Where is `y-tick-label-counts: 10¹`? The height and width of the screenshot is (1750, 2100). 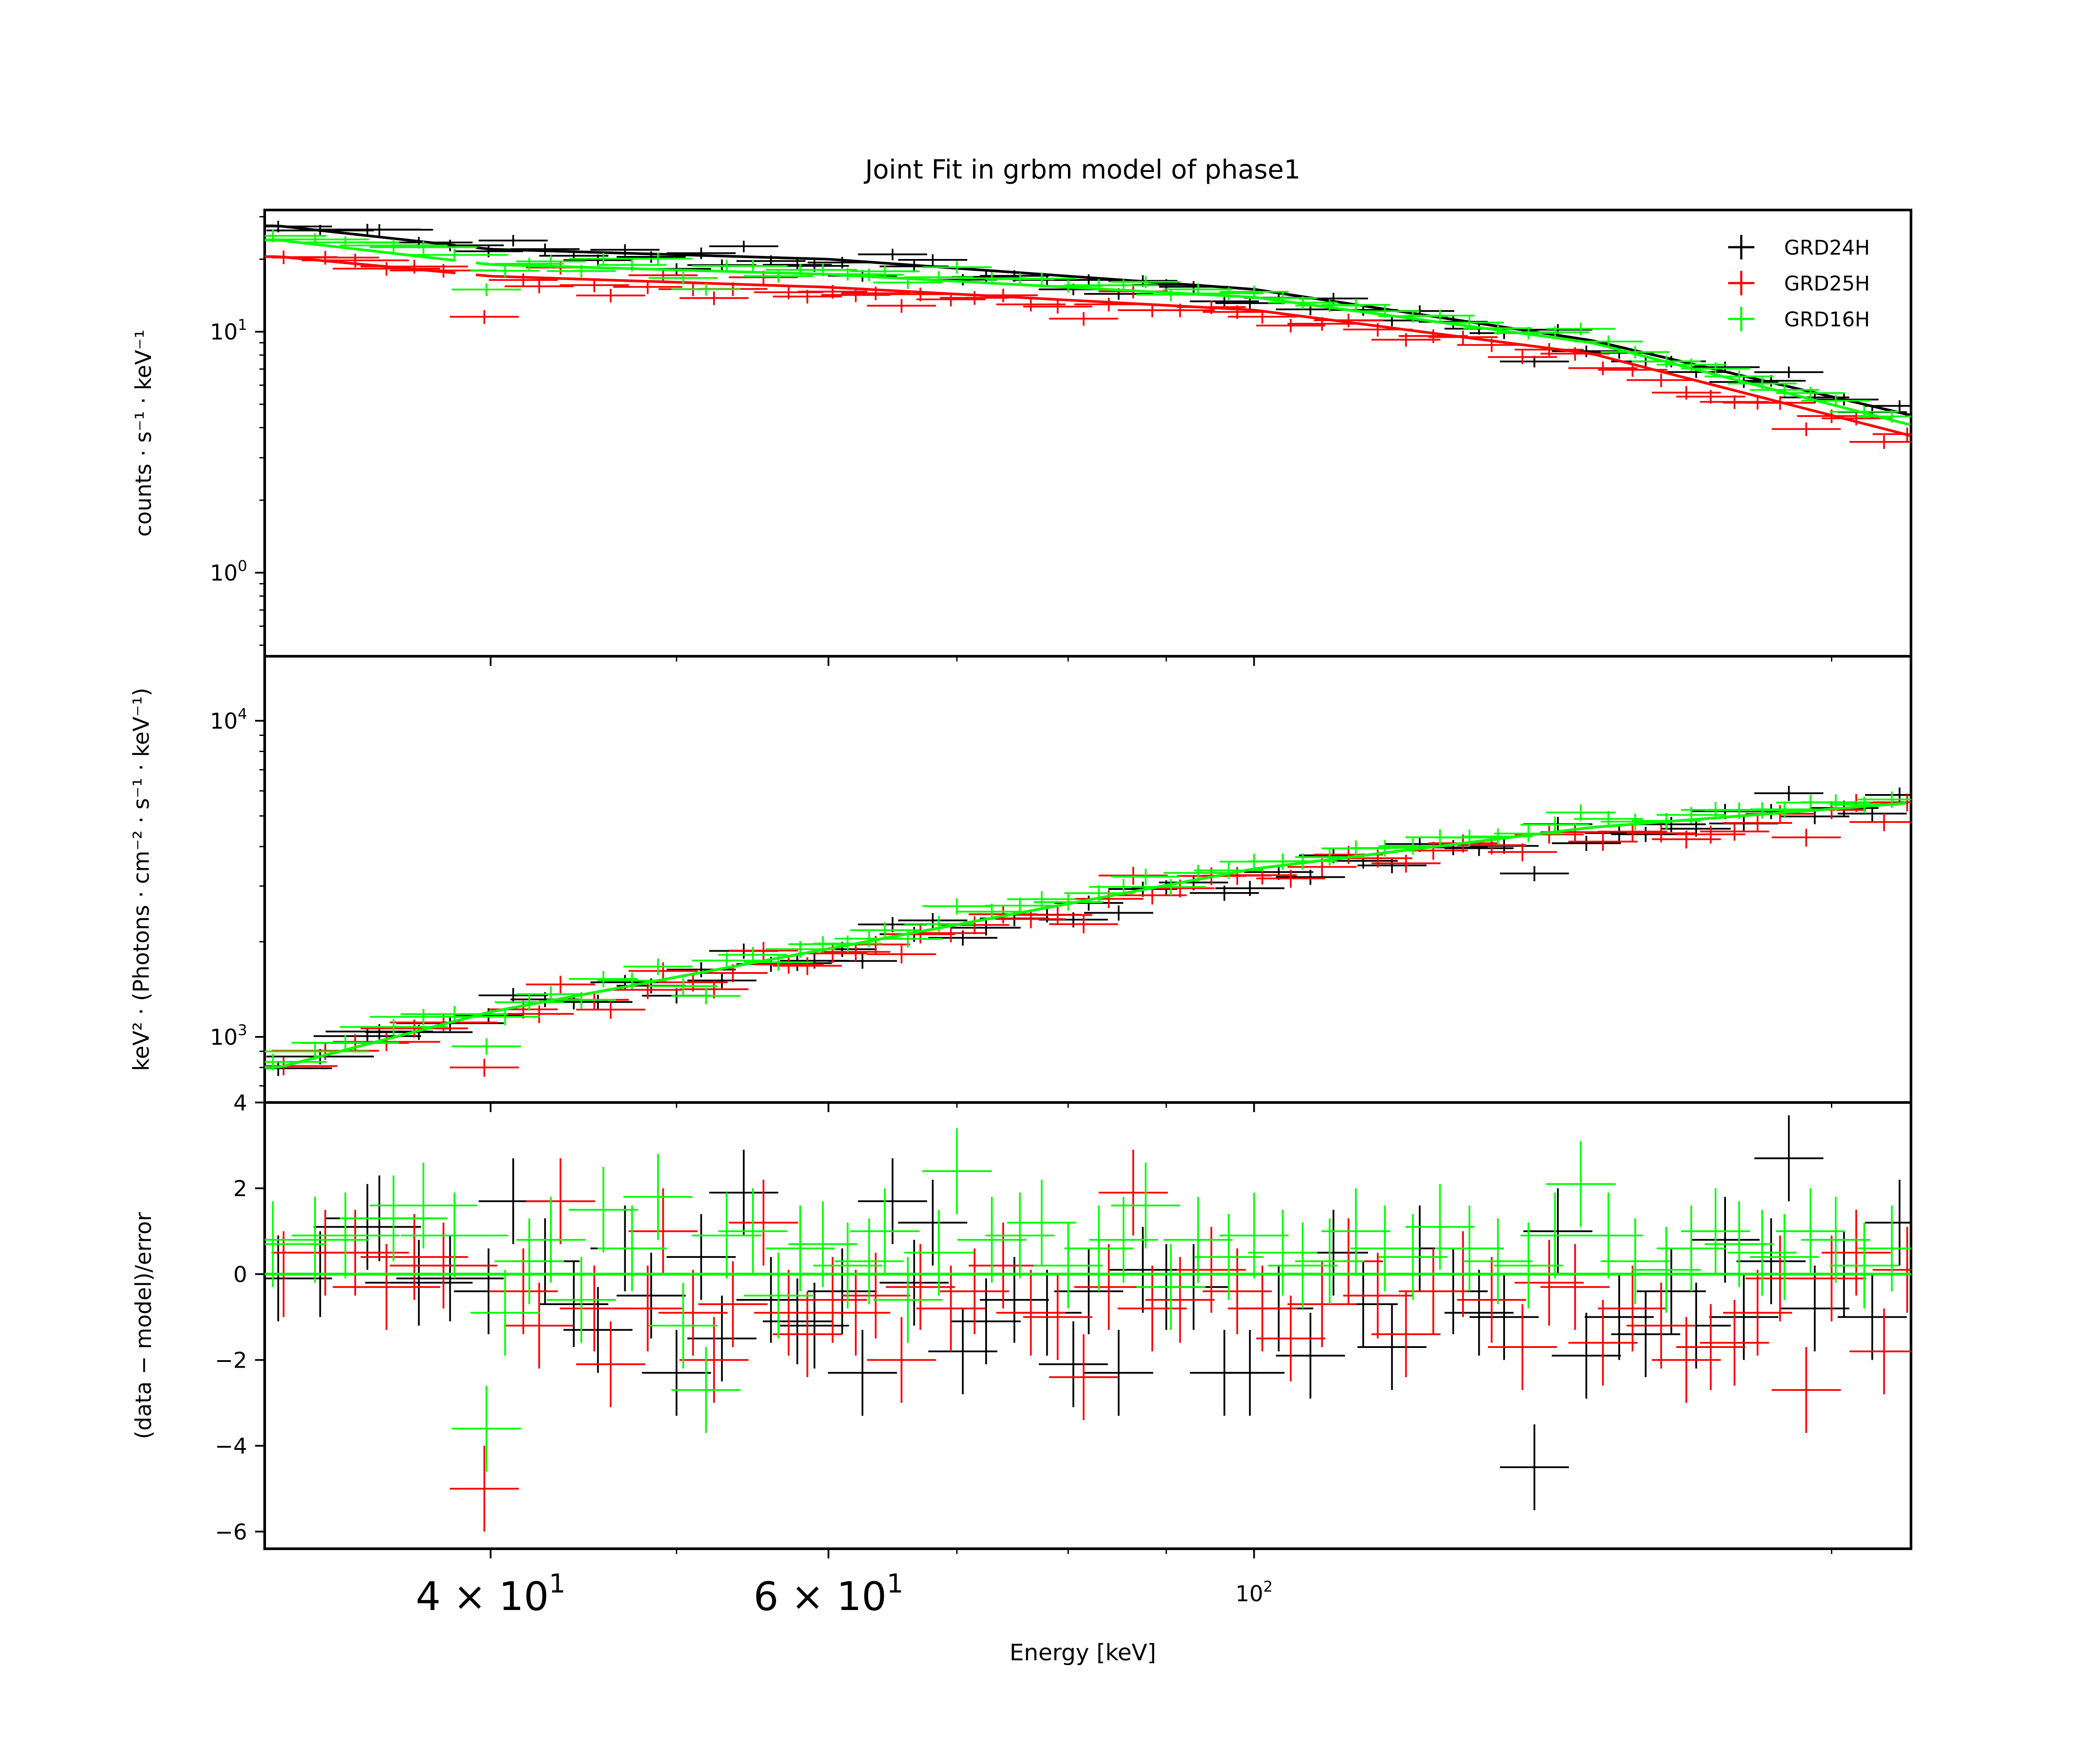
y-tick-label-counts: 10¹ is located at coordinates (228, 330).